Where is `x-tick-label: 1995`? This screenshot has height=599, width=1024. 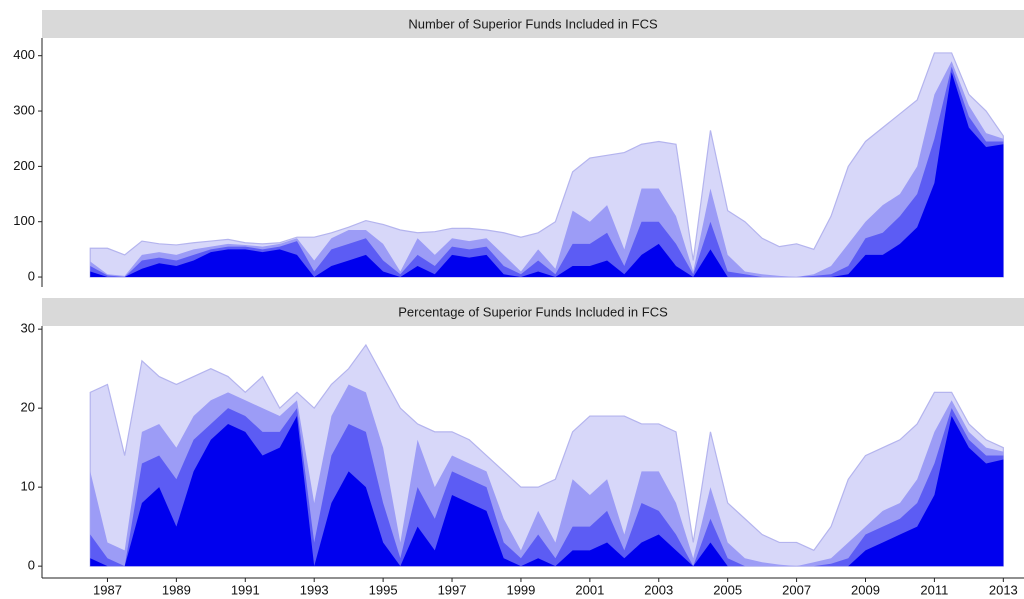
x-tick-label: 1995 is located at coordinates (383, 589).